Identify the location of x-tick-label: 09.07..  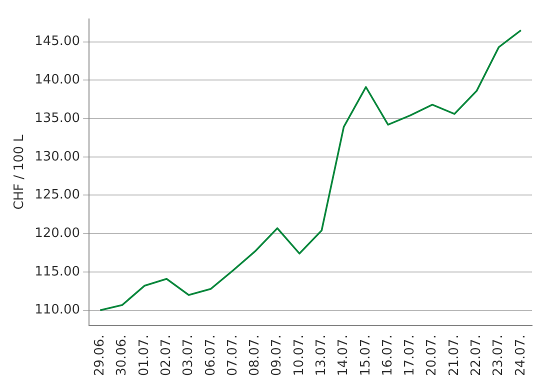
(277, 355).